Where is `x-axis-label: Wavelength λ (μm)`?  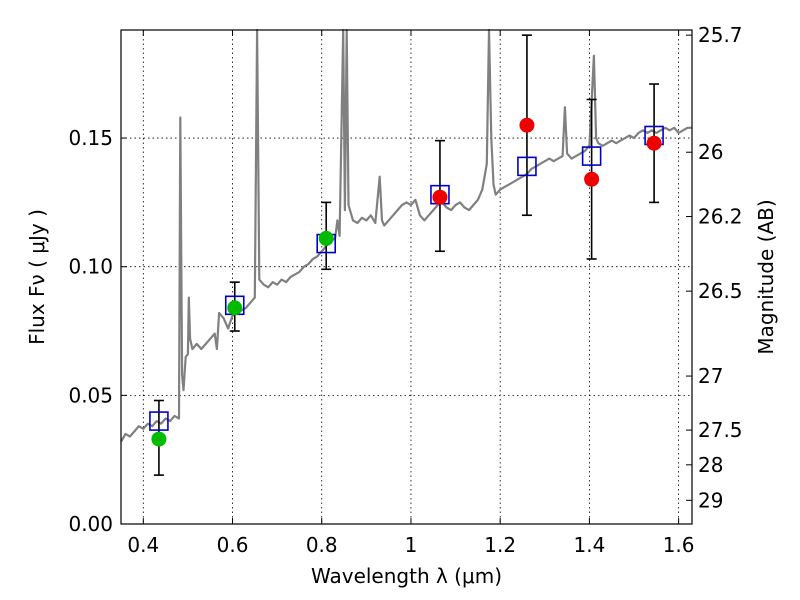
x-axis-label: Wavelength λ (μm) is located at coordinates (406, 576).